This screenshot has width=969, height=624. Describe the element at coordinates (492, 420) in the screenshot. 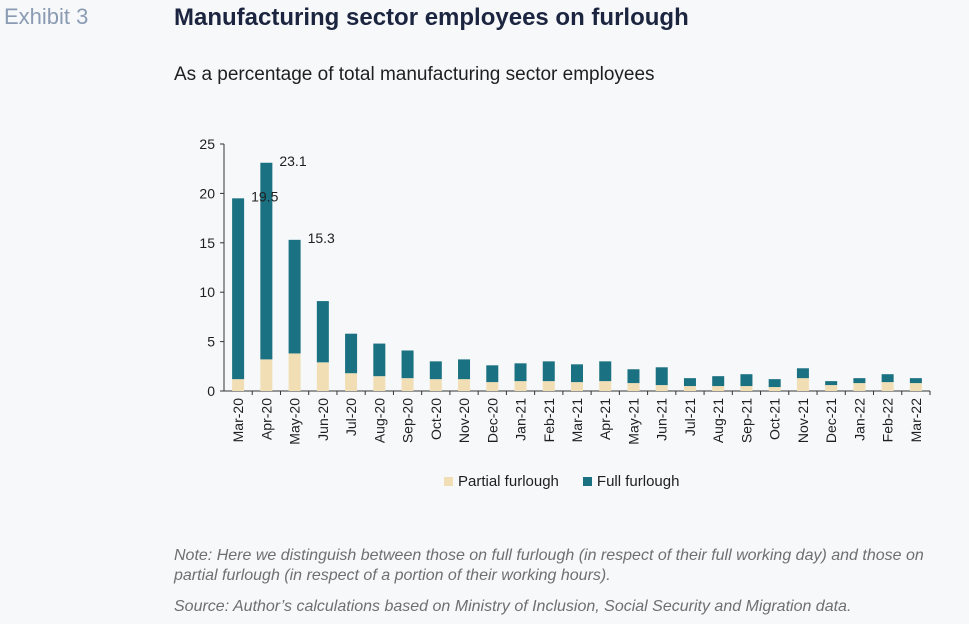

I see `x-tick-label: Dec-20` at that location.